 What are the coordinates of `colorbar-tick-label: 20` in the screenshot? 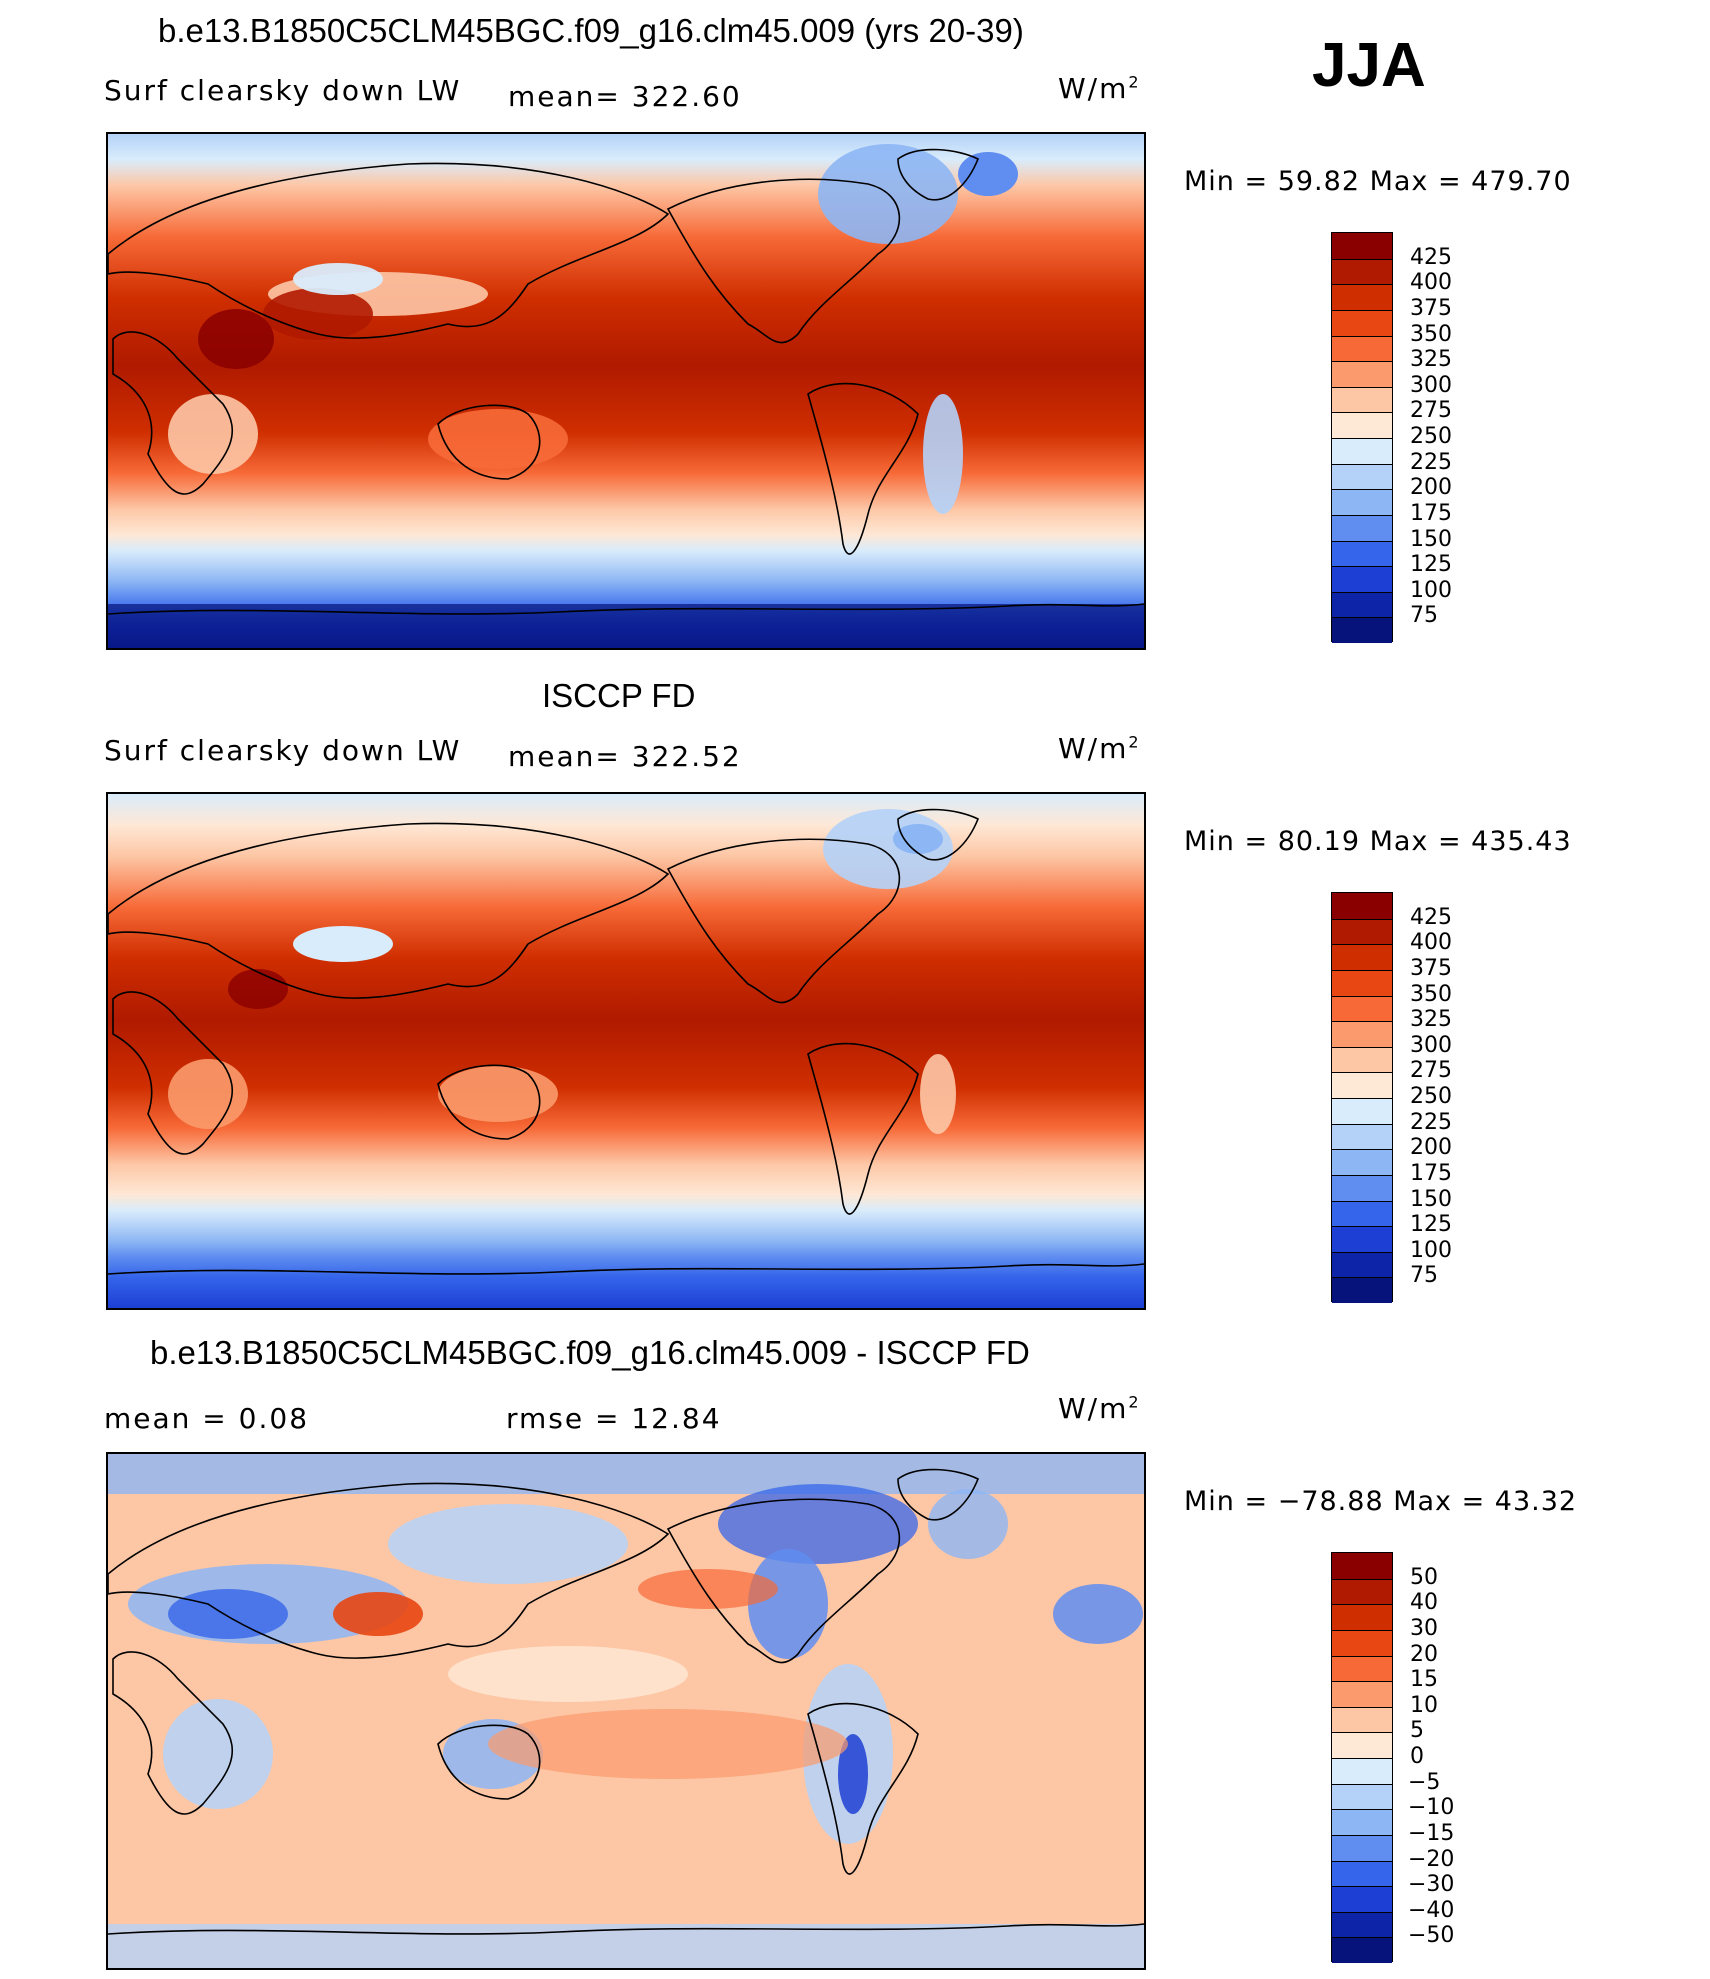 It's located at (1424, 1654).